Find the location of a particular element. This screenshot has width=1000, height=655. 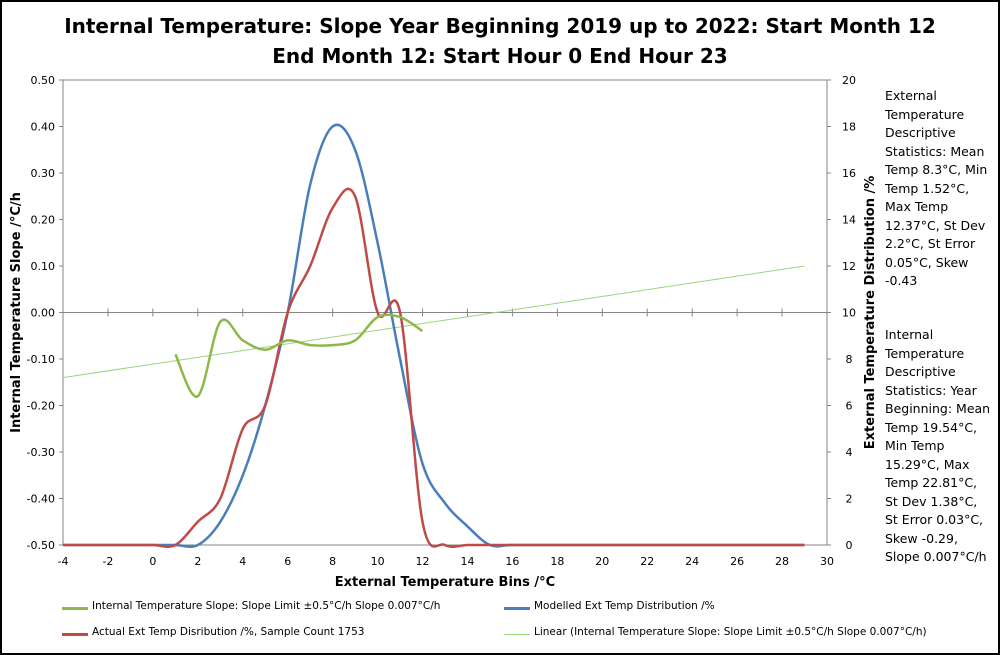

x-tick-label: -2 is located at coordinates (107, 561).